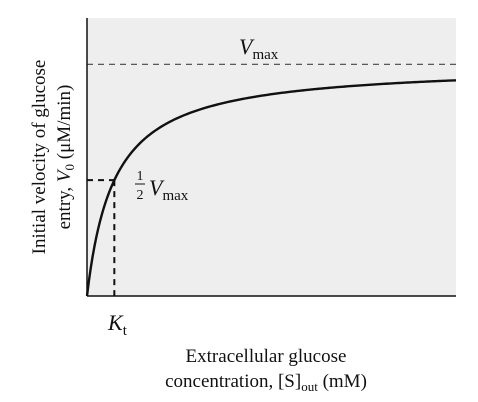 The width and height of the screenshot is (478, 402). Describe the element at coordinates (266, 382) in the screenshot. I see `x-axis-label-line2: concentration, [S]out (mM)` at that location.